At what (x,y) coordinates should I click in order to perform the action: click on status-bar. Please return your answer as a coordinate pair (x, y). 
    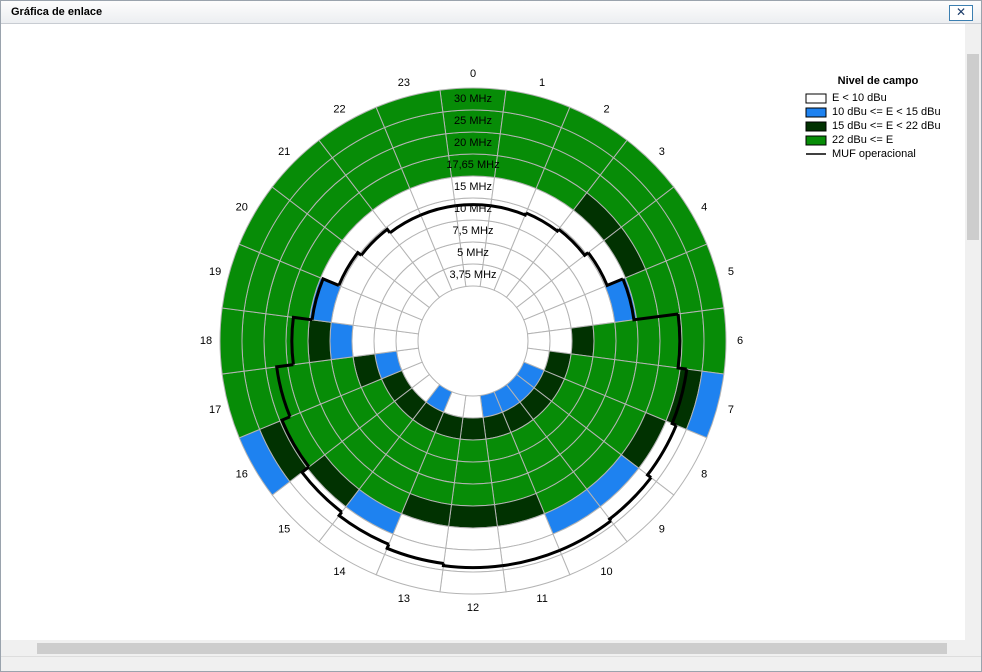
    Looking at the image, I should click on (491, 663).